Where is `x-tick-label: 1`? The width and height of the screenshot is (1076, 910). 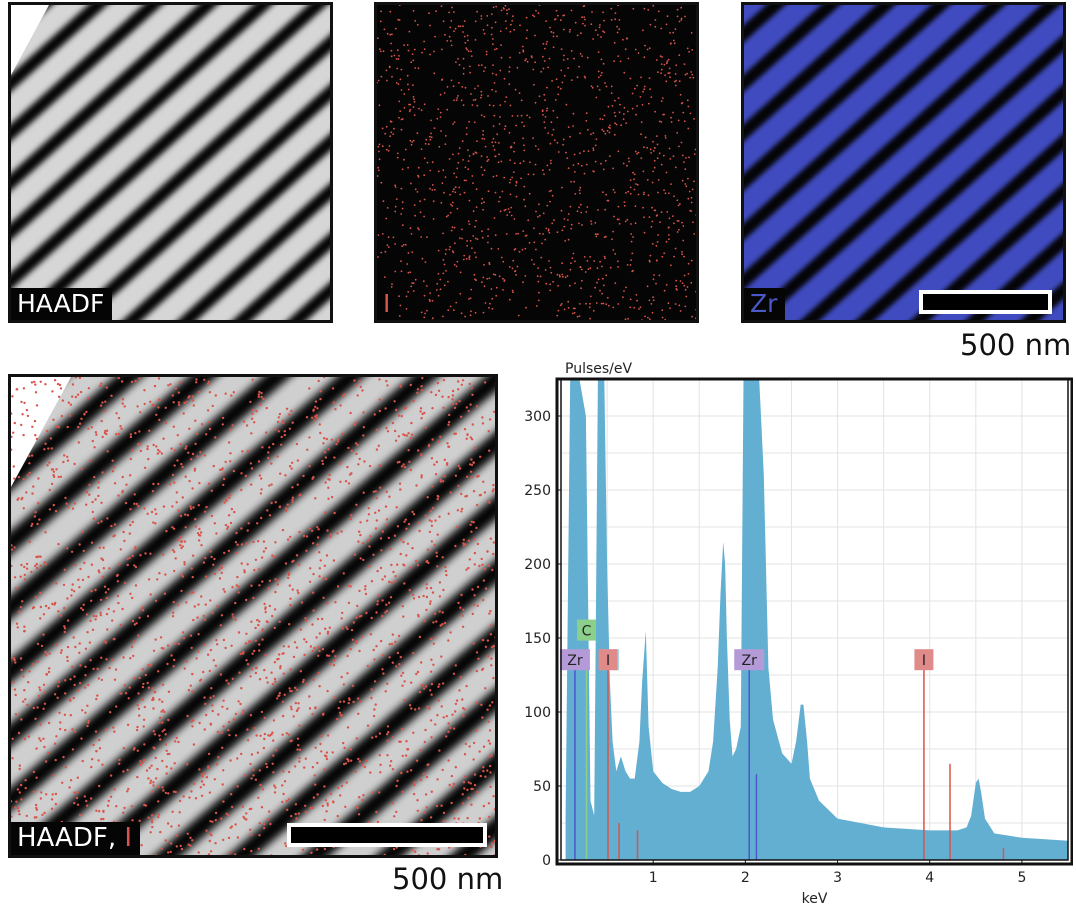 x-tick-label: 1 is located at coordinates (653, 878).